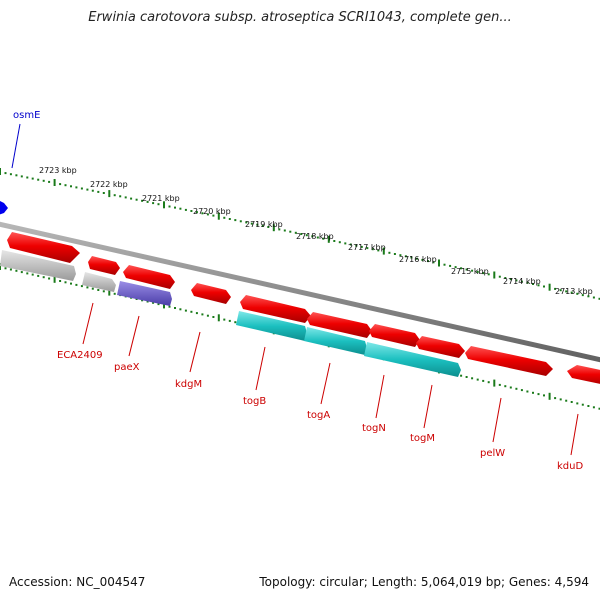  Describe the element at coordinates (109, 184) in the screenshot. I see `tick-label: 2722 kbp` at that location.